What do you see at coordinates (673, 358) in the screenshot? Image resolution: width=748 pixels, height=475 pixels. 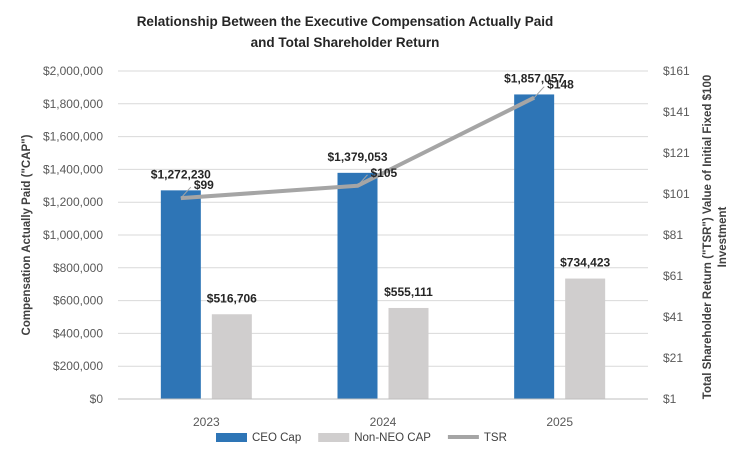 I see `y2-tick-label: $21` at bounding box center [673, 358].